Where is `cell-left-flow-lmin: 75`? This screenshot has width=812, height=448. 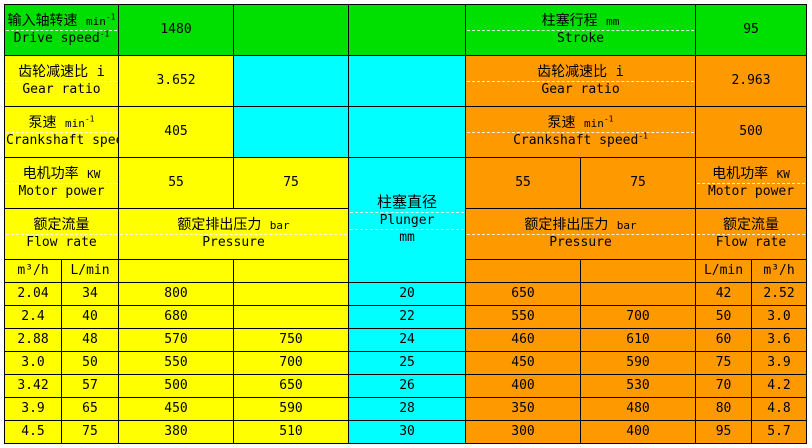 cell-left-flow-lmin: 75 is located at coordinates (90, 432).